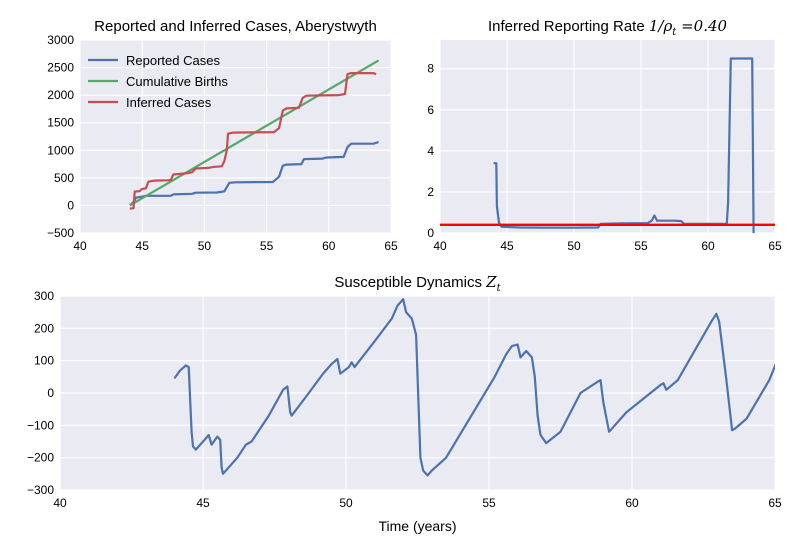  What do you see at coordinates (632, 503) in the screenshot?
I see `susceptible-x-tick-label: 60` at bounding box center [632, 503].